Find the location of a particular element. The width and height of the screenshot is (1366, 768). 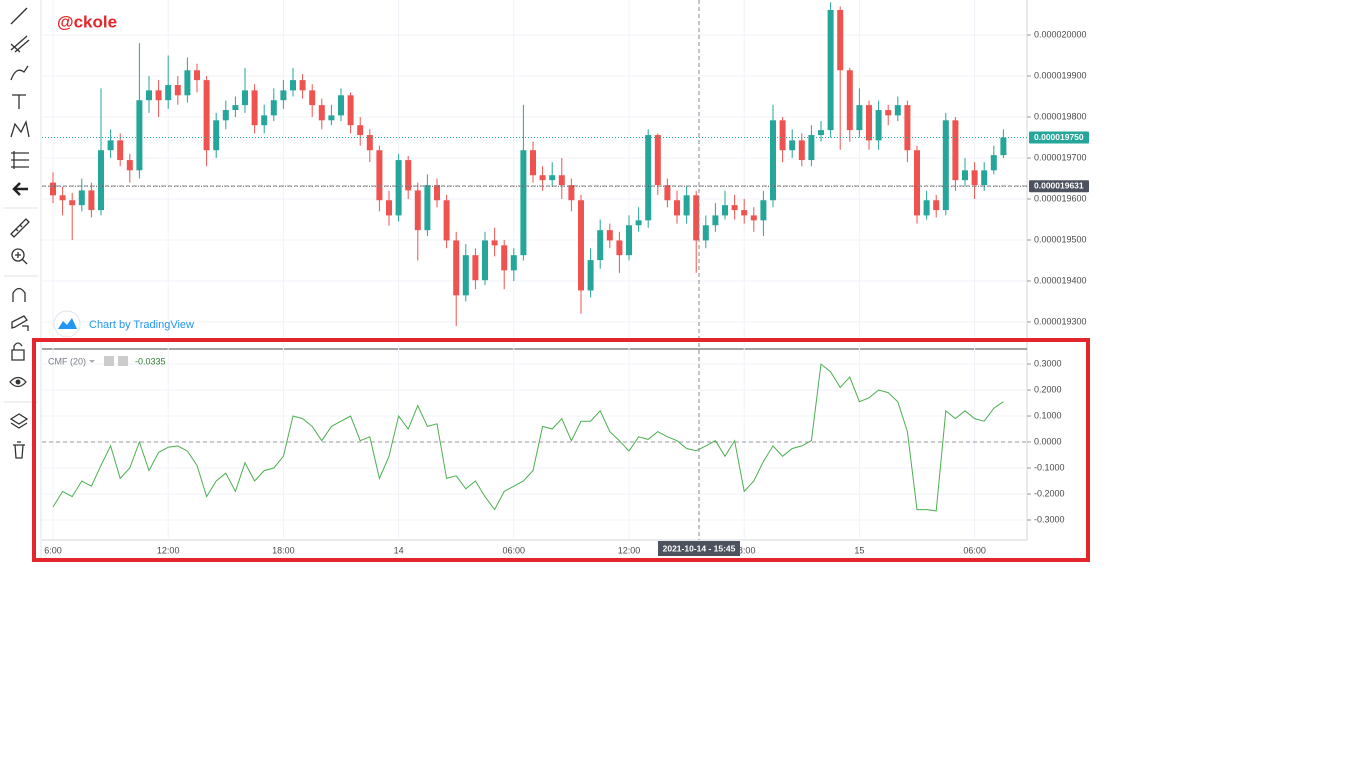

price-label: 0.000019750 is located at coordinates (1059, 137).